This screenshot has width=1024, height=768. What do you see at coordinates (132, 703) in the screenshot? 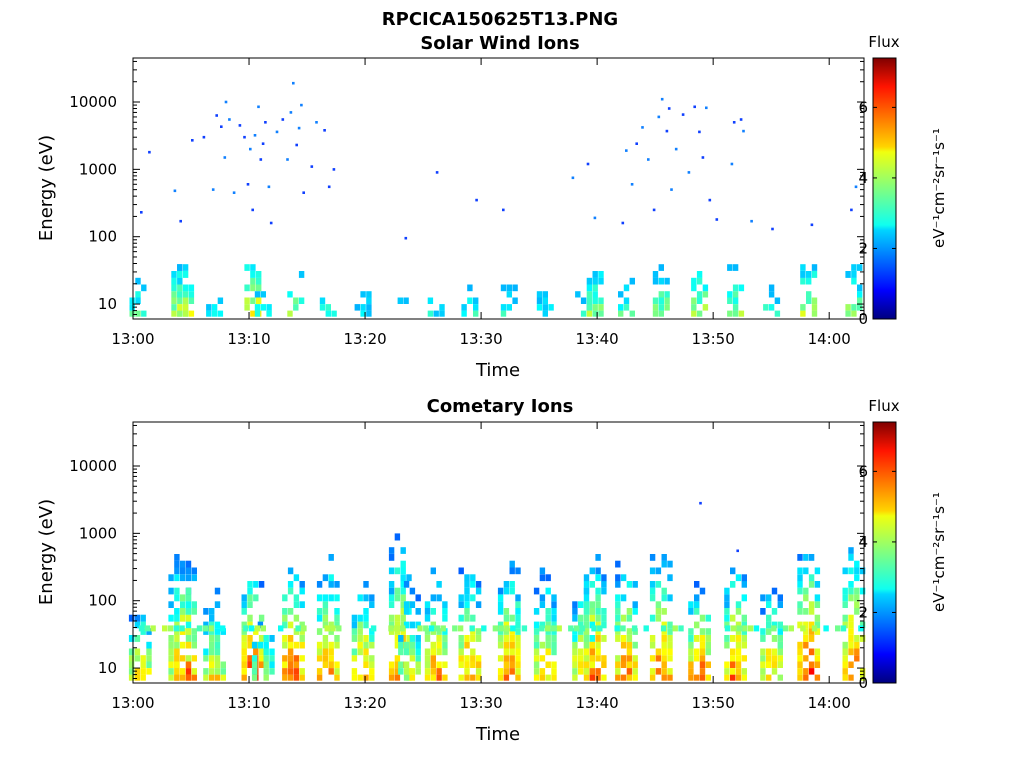
I see `x-tick-label: 13:00` at bounding box center [132, 703].